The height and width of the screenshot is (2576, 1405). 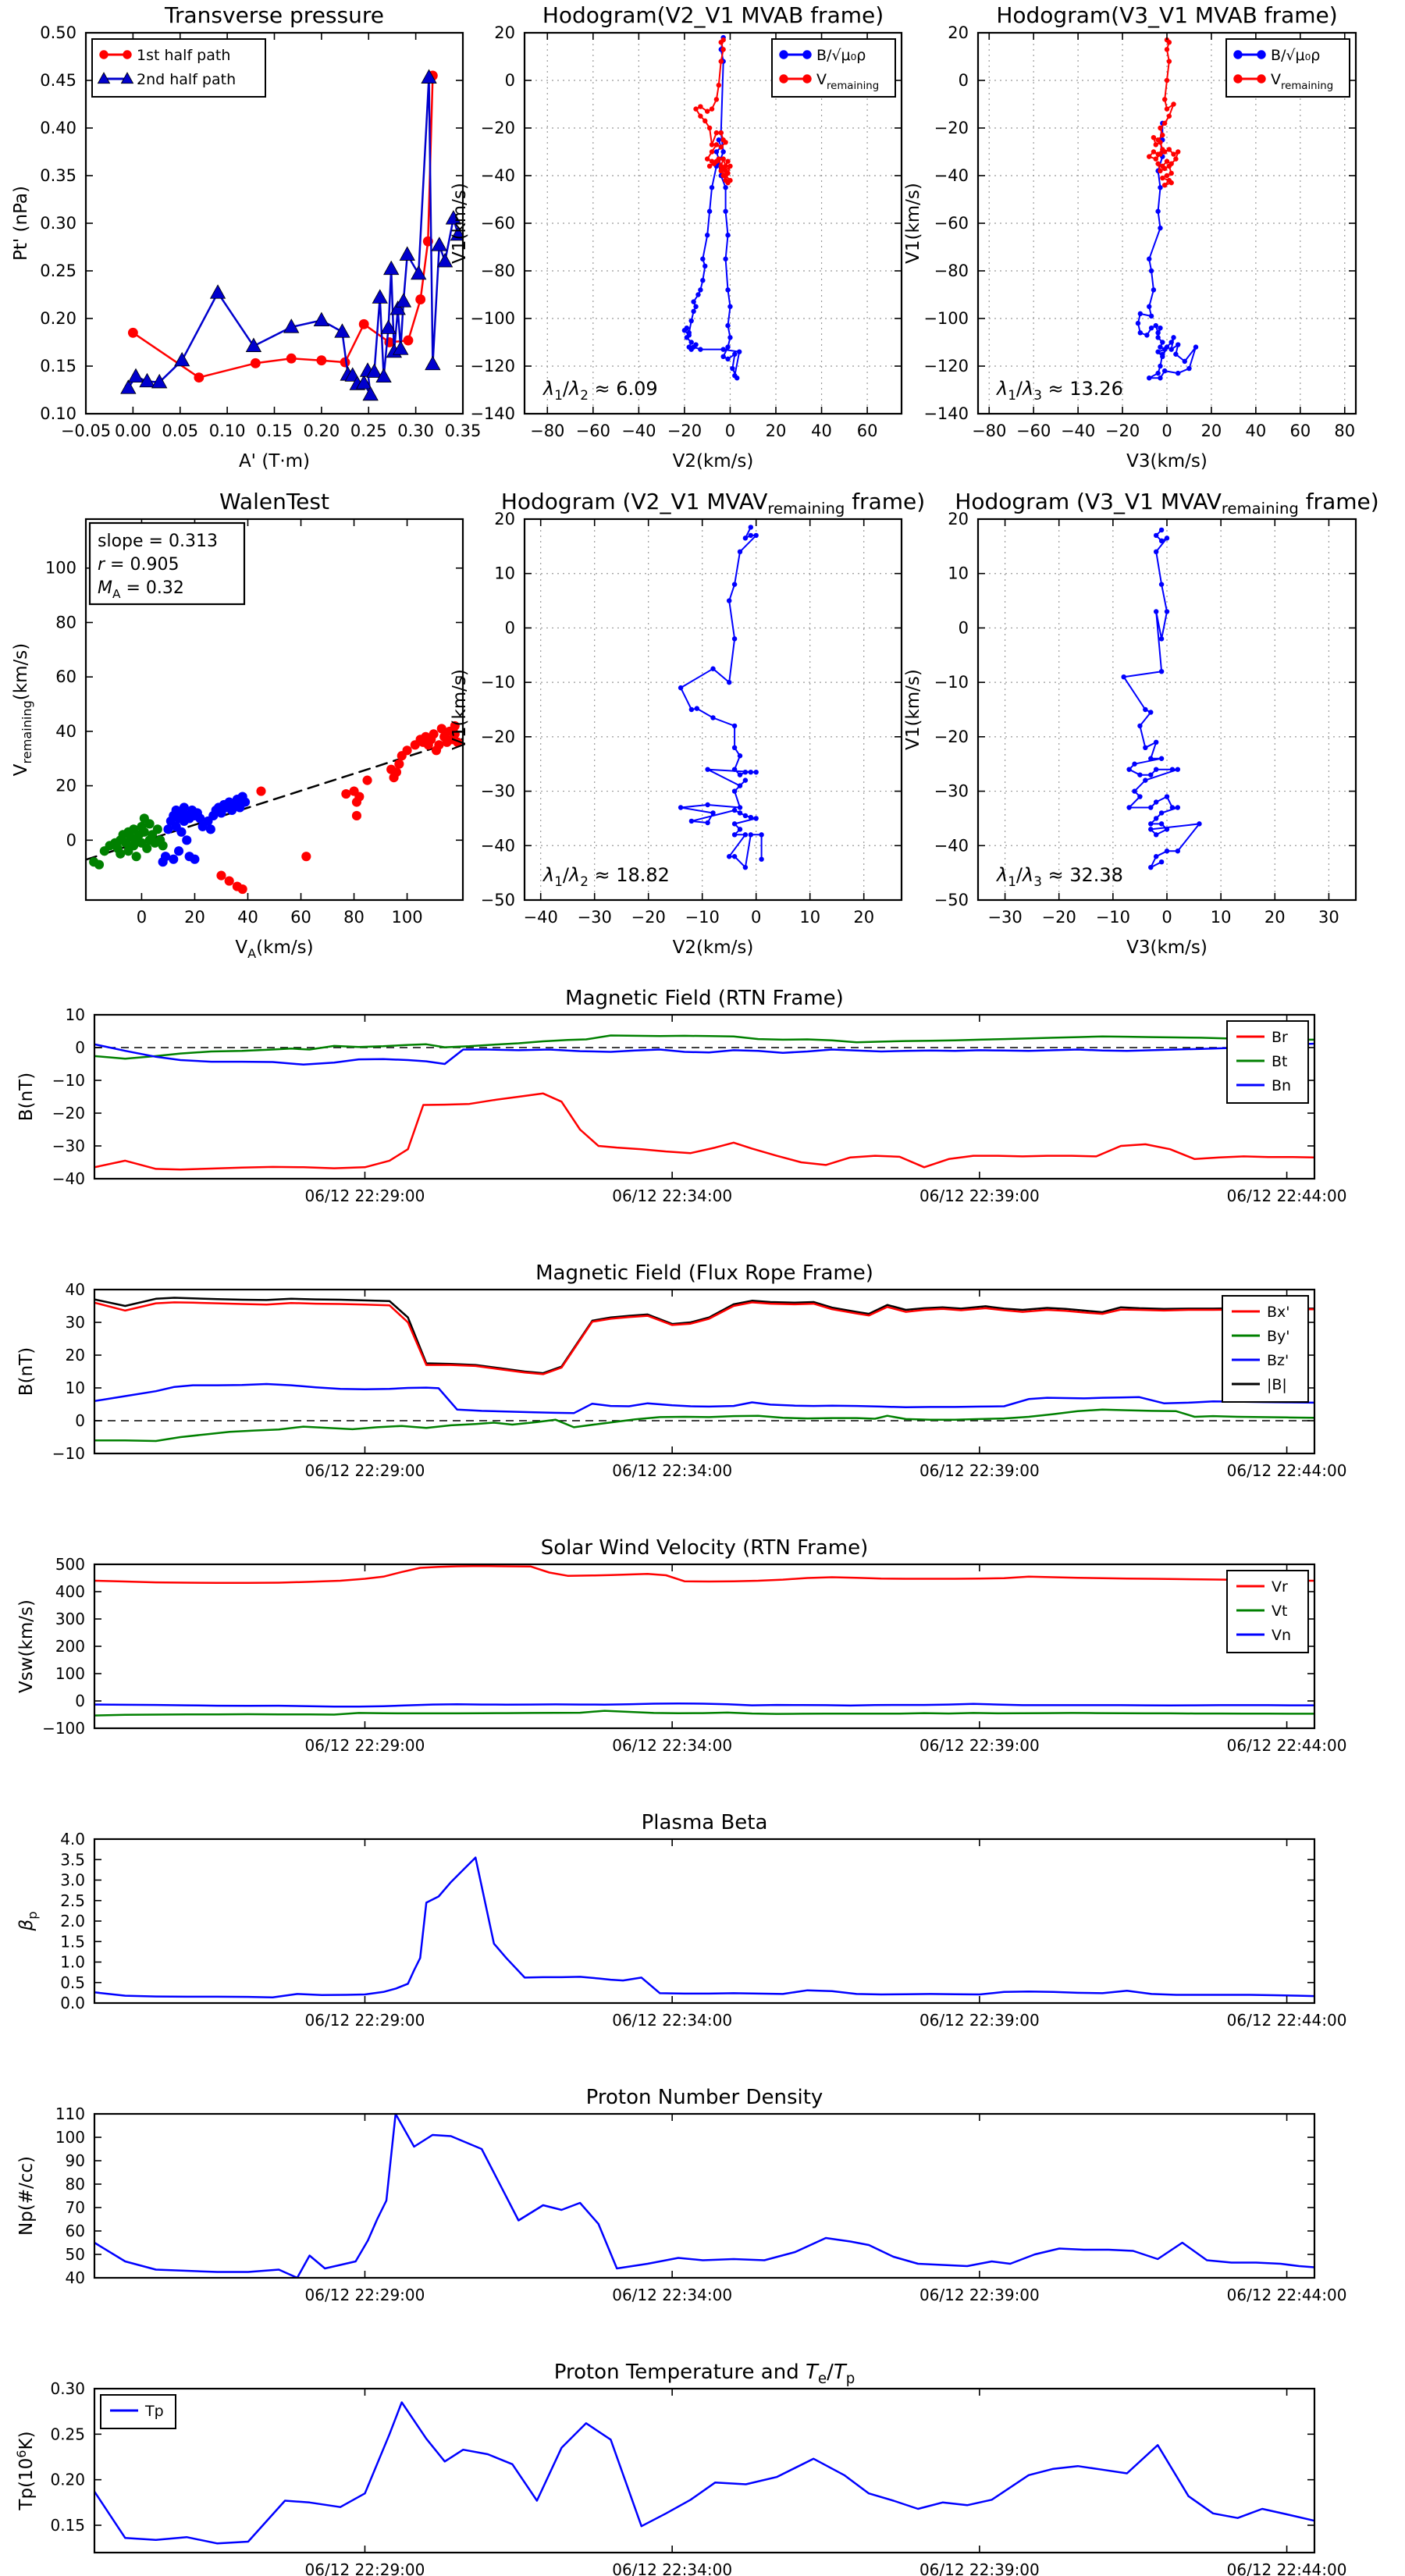 I want to click on svg-text: 200, so click(x=70, y=1646).